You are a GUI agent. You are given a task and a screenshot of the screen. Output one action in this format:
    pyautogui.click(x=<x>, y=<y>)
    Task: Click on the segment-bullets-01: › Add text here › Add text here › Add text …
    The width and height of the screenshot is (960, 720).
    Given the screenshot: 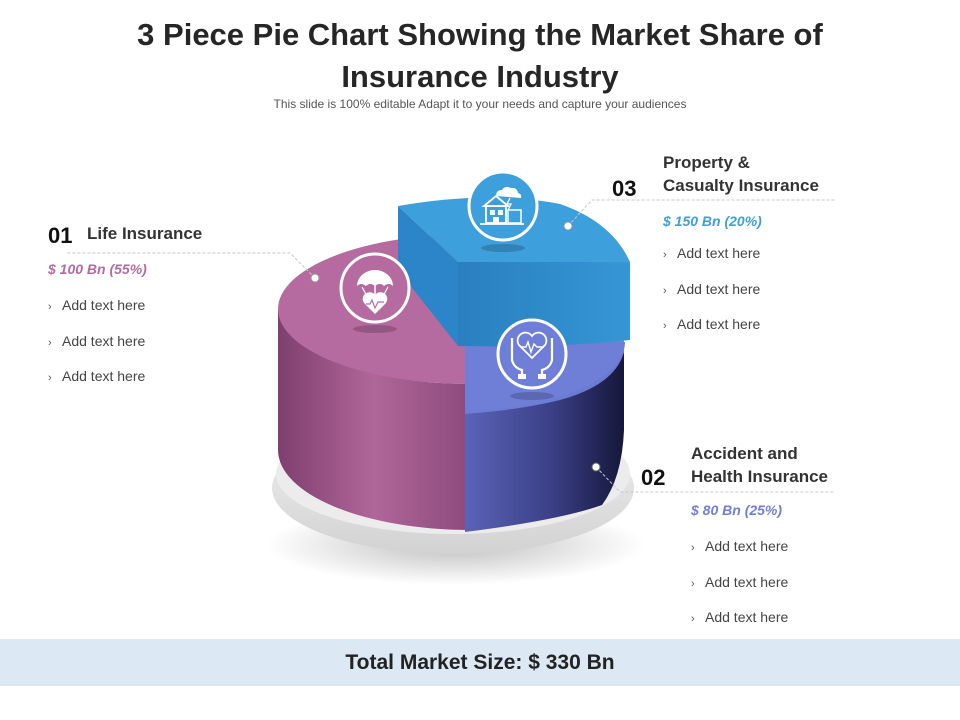 What is the action you would take?
    pyautogui.click(x=96, y=350)
    